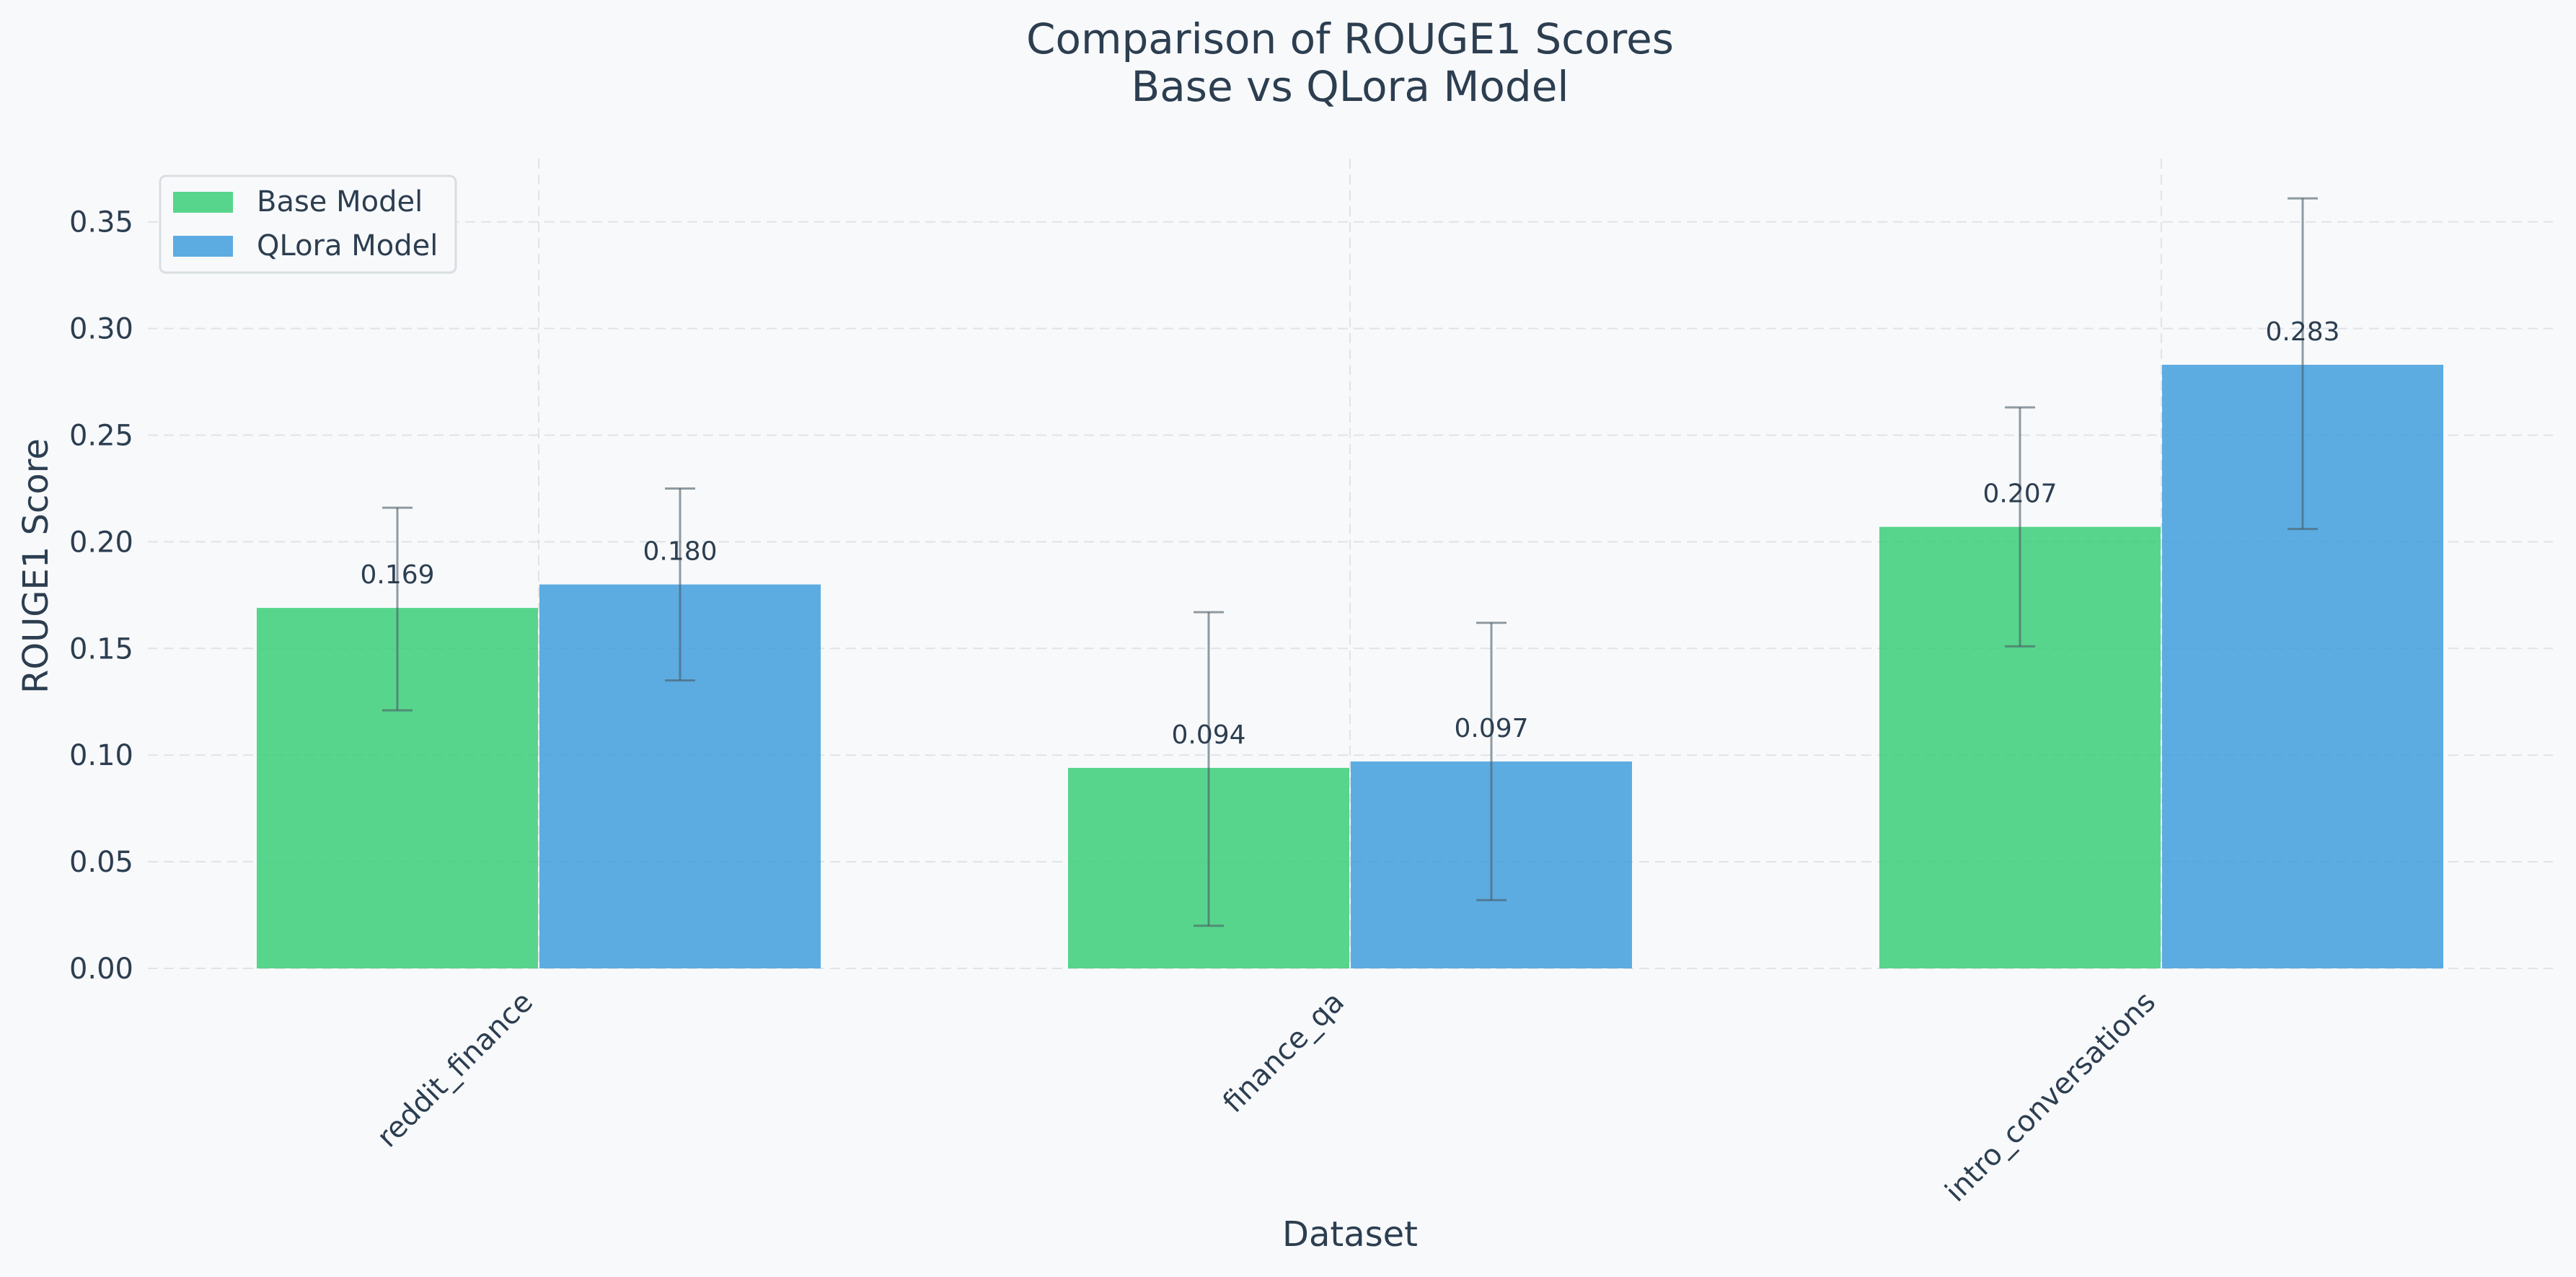 The height and width of the screenshot is (1277, 2576). I want to click on value-label: 0.097, so click(1491, 728).